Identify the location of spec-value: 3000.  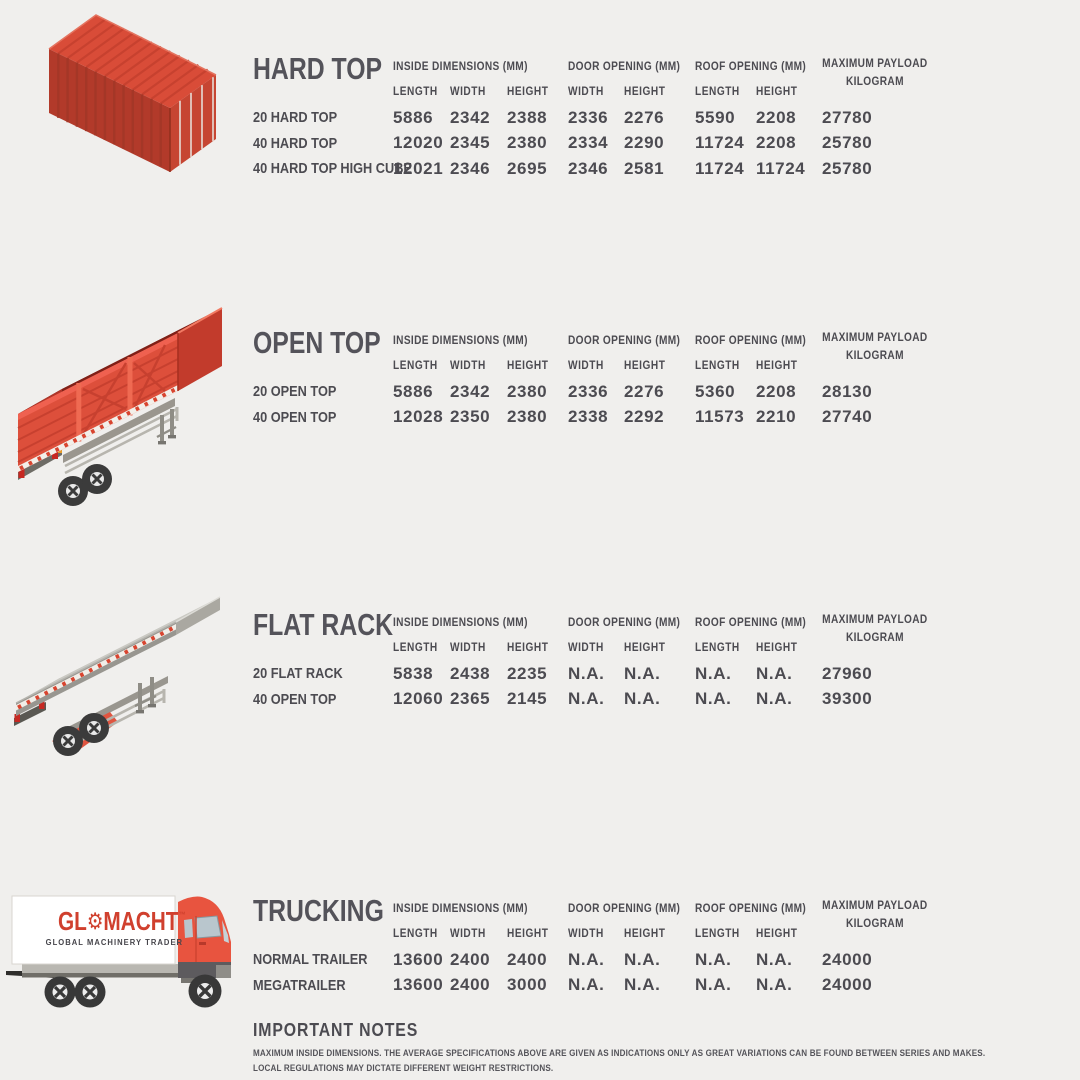
(527, 985).